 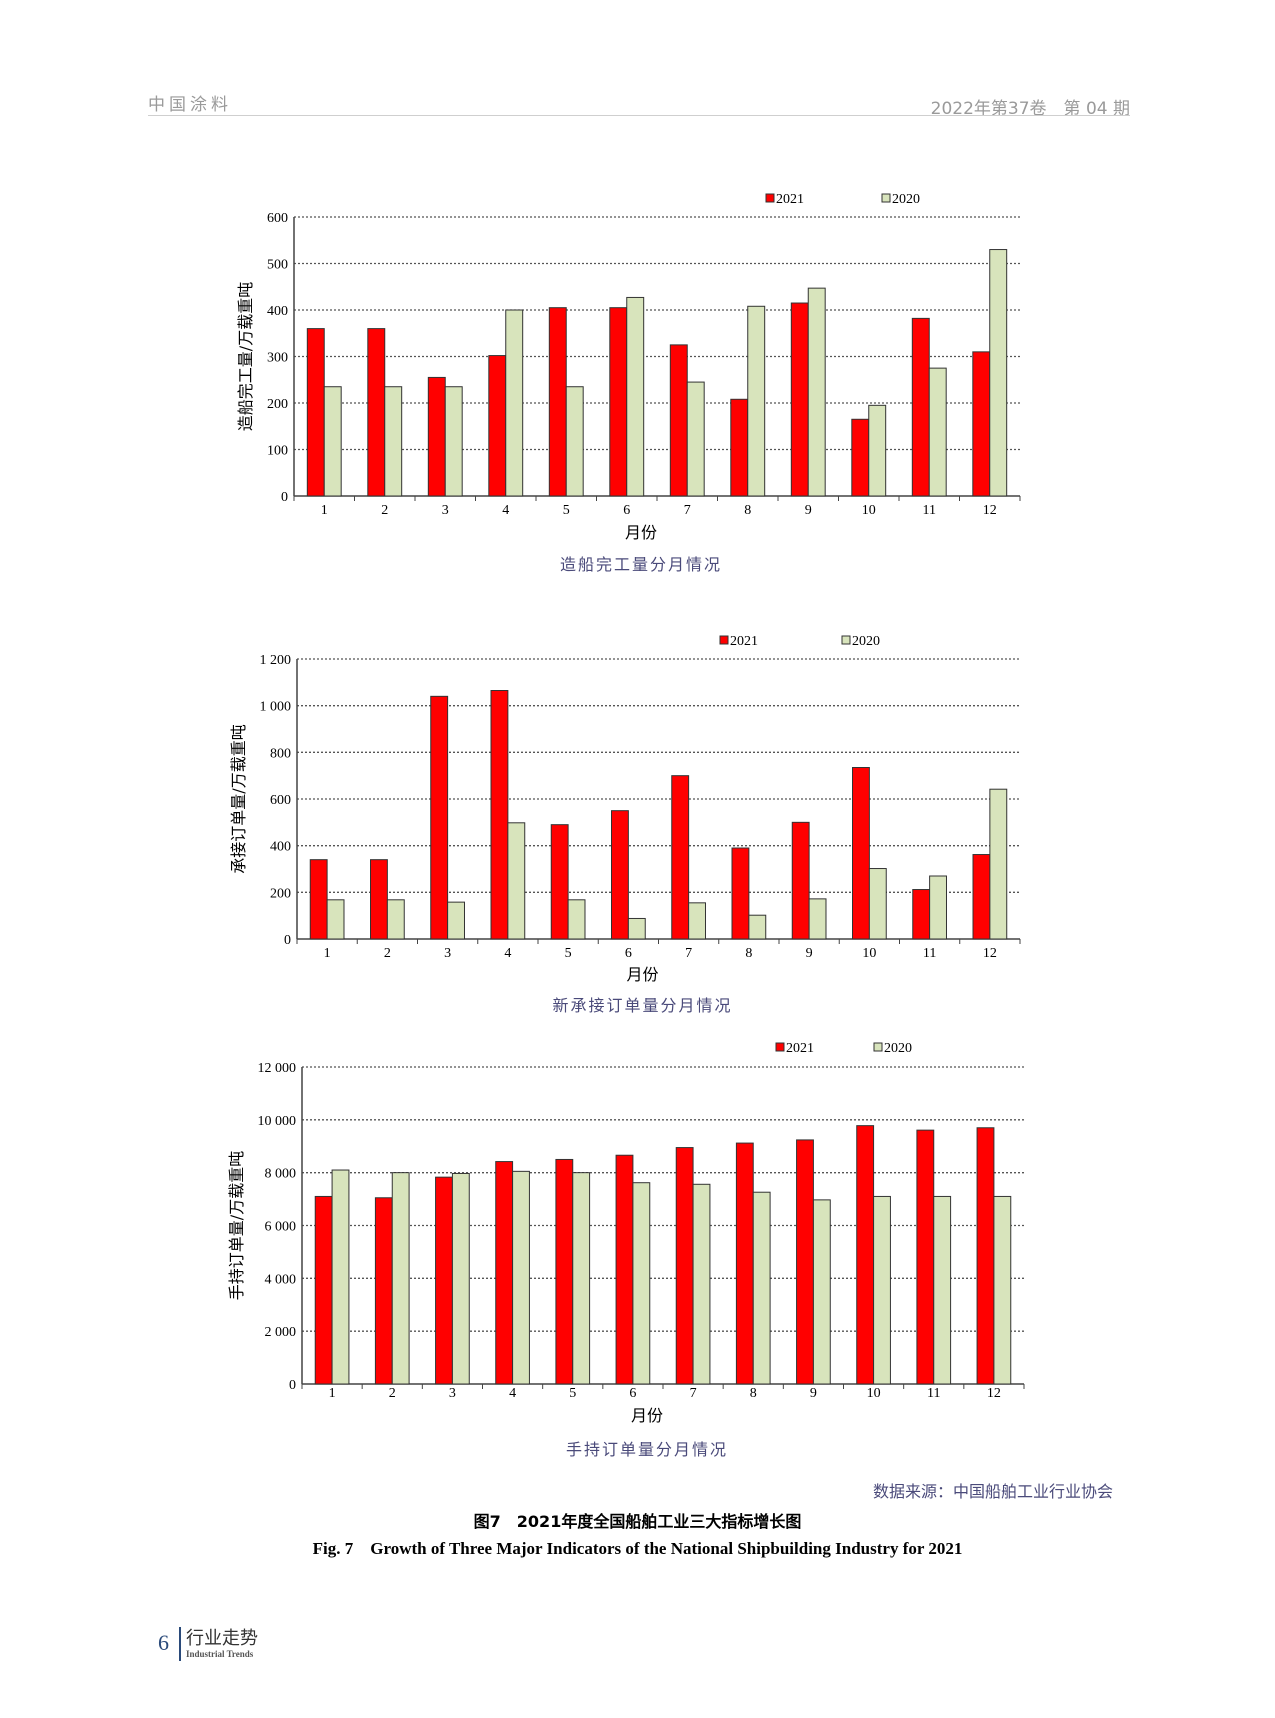 What do you see at coordinates (445, 510) in the screenshot?
I see `x-tick-label: 3` at bounding box center [445, 510].